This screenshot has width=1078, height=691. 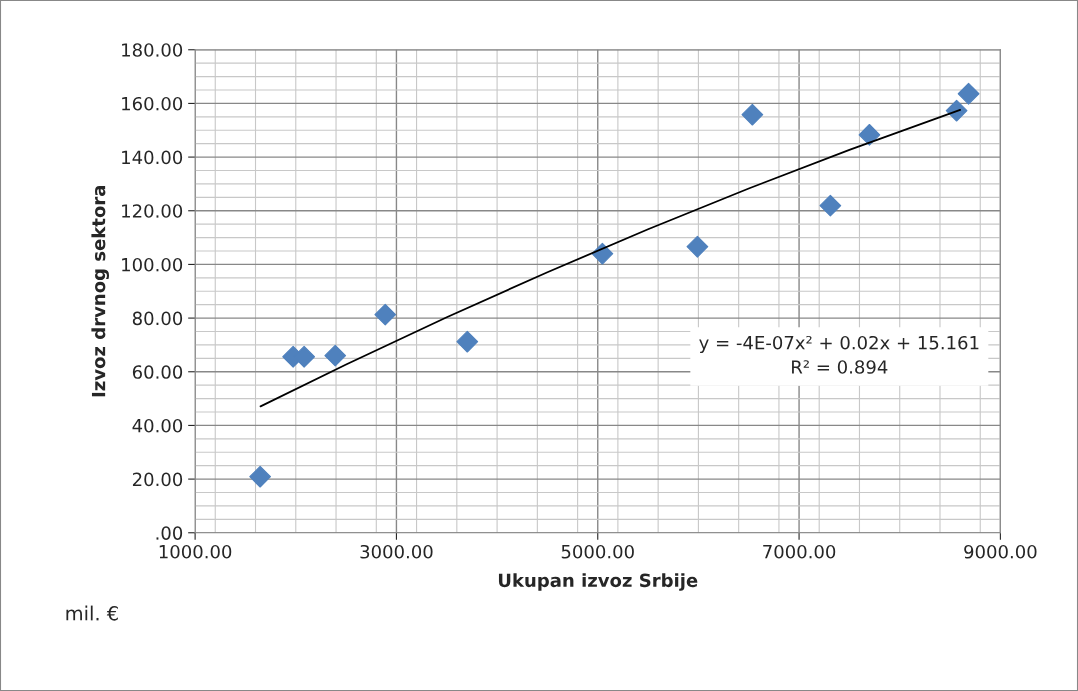 What do you see at coordinates (195, 551) in the screenshot?
I see `x-tick-label: 1000.00` at bounding box center [195, 551].